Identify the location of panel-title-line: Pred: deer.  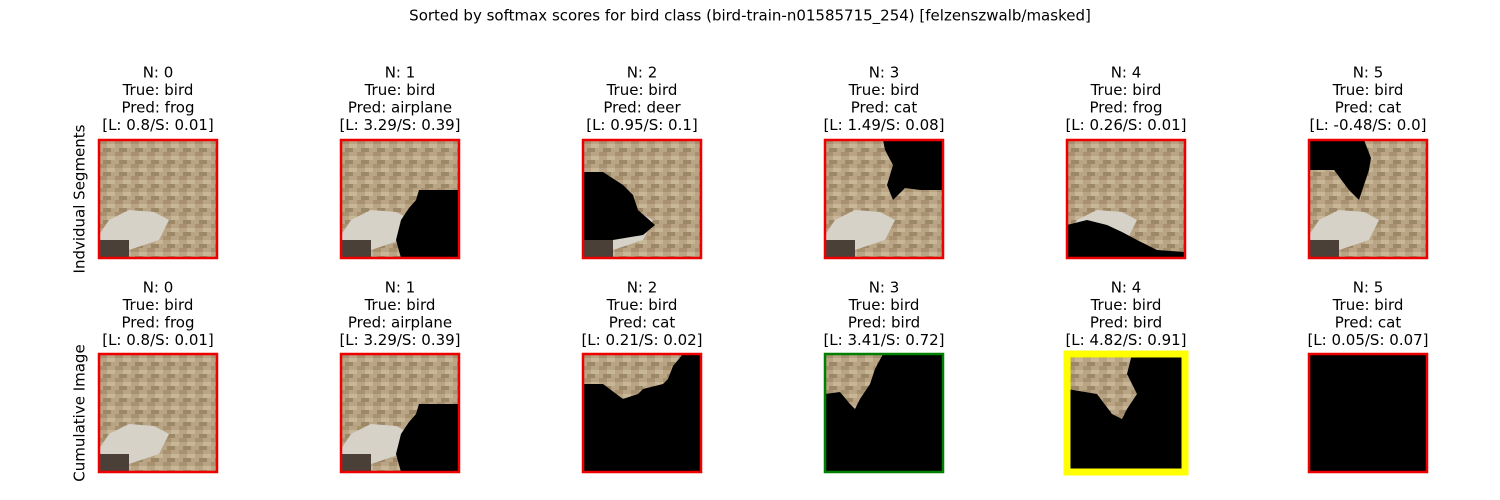
(642, 108).